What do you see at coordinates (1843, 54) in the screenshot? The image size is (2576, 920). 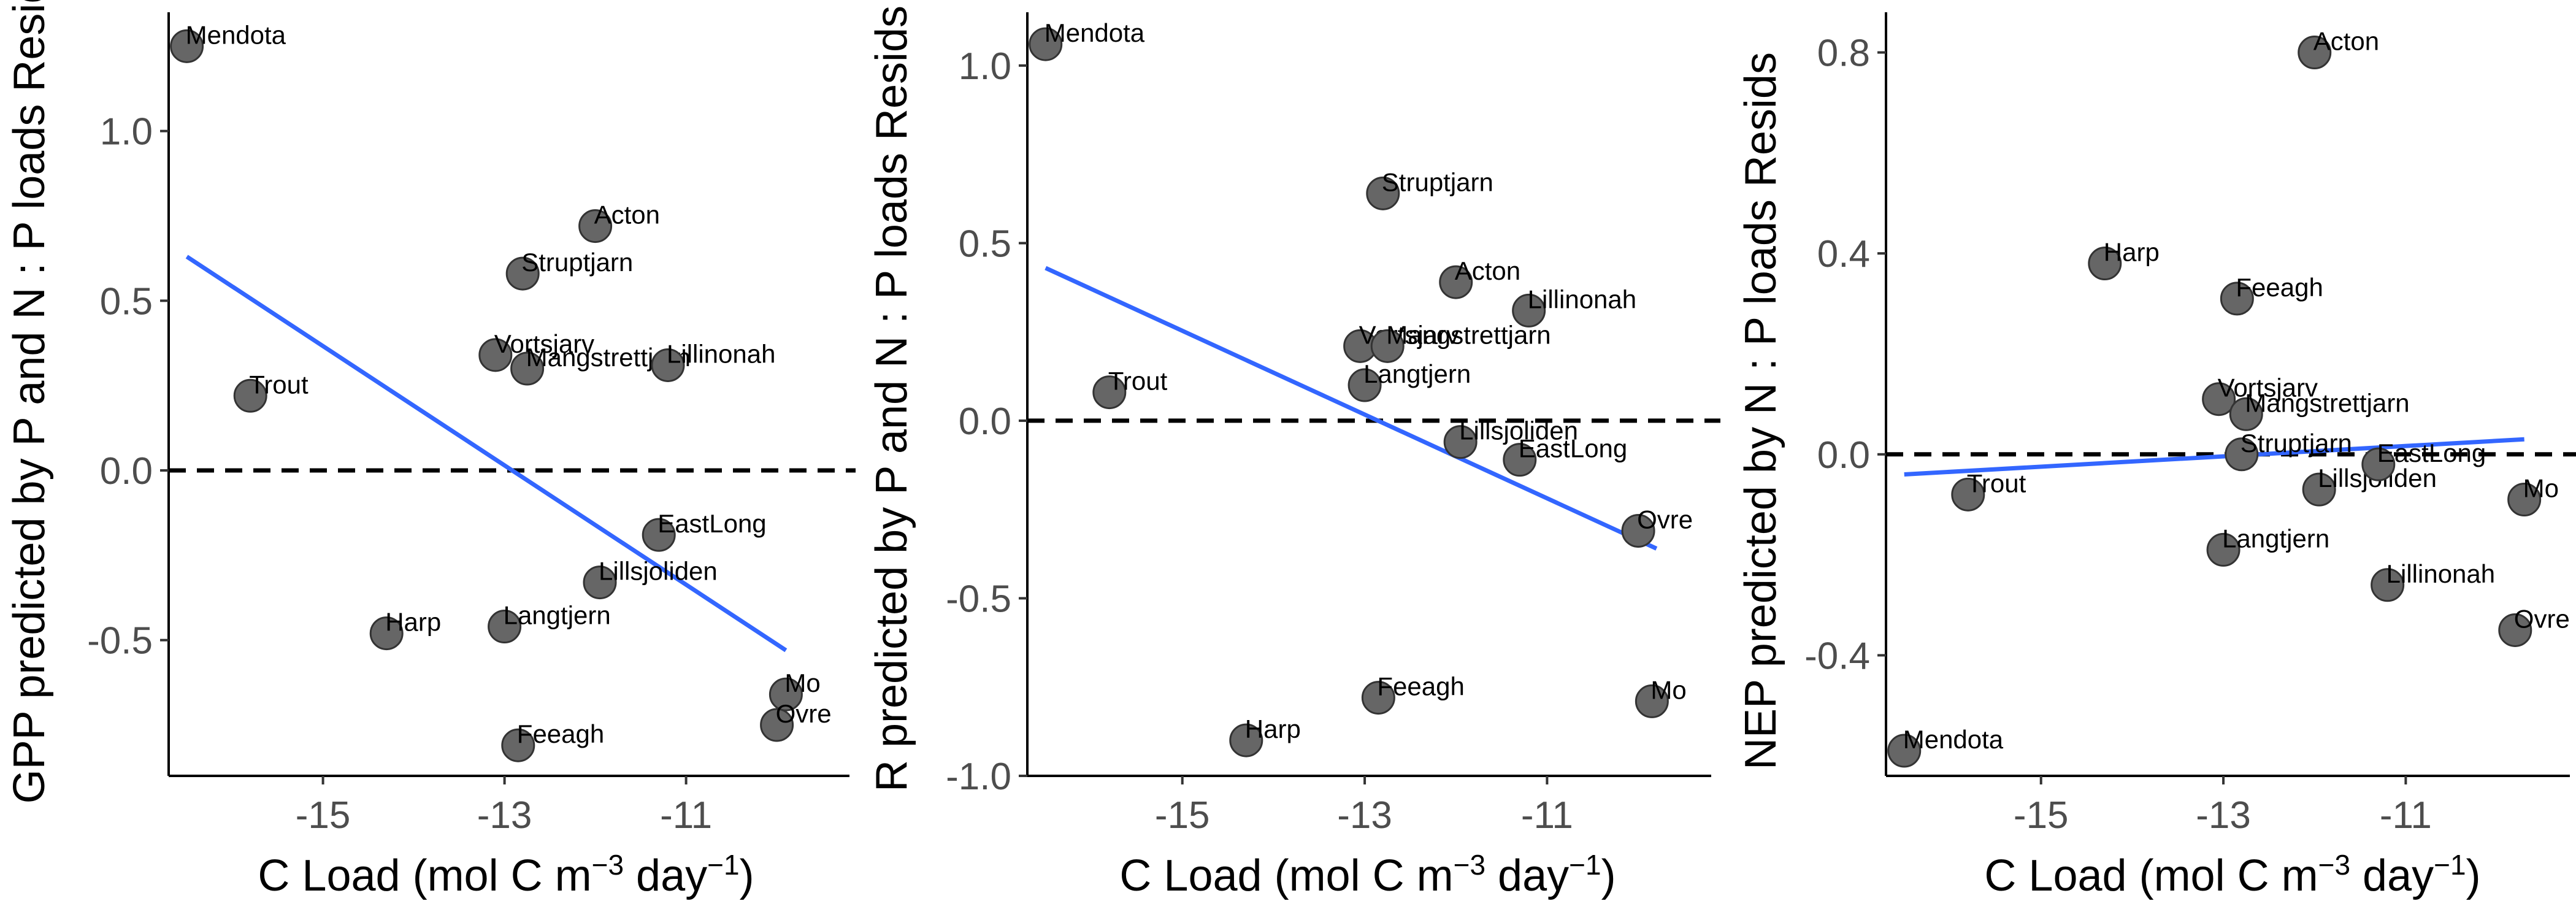 I see `y-tick-label: 0.8` at bounding box center [1843, 54].